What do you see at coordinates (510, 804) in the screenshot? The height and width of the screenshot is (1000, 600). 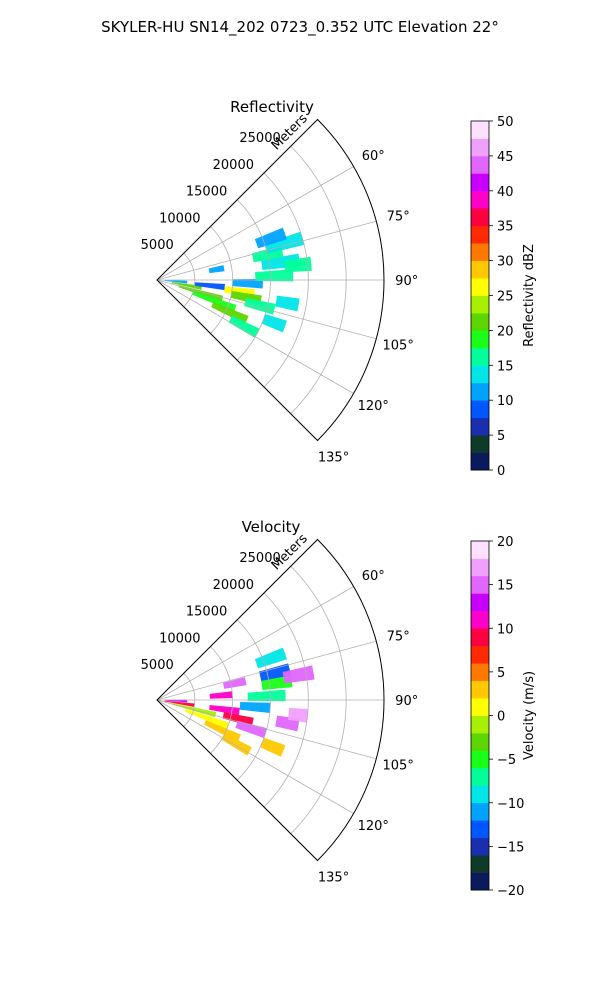 I see `colorbar-tick-label: −10` at bounding box center [510, 804].